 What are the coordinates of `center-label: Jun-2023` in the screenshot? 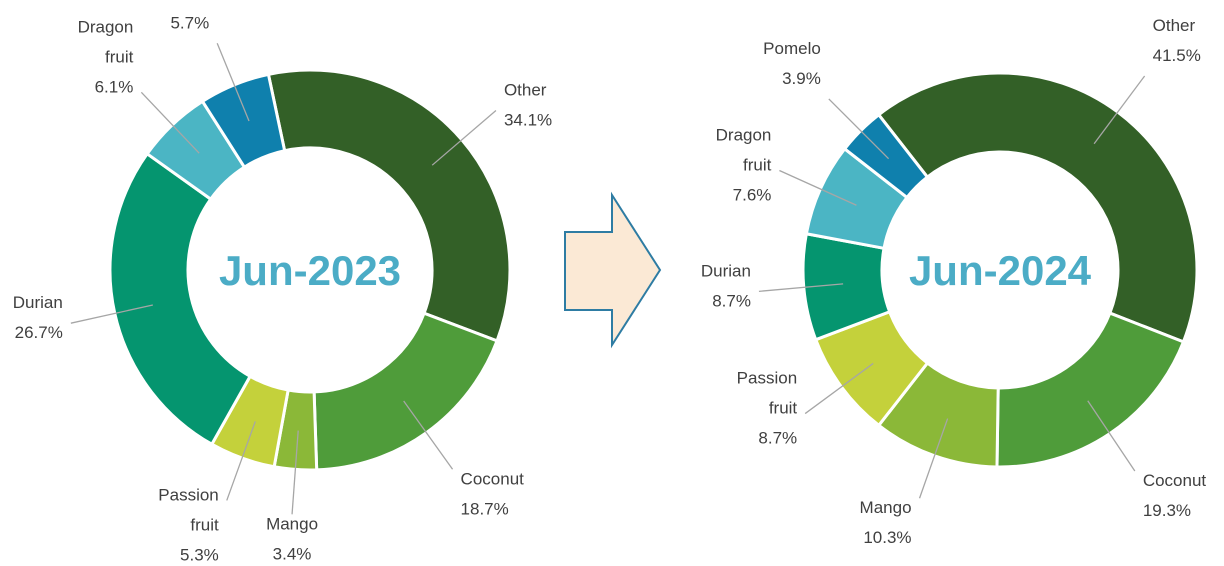 It's located at (310, 270).